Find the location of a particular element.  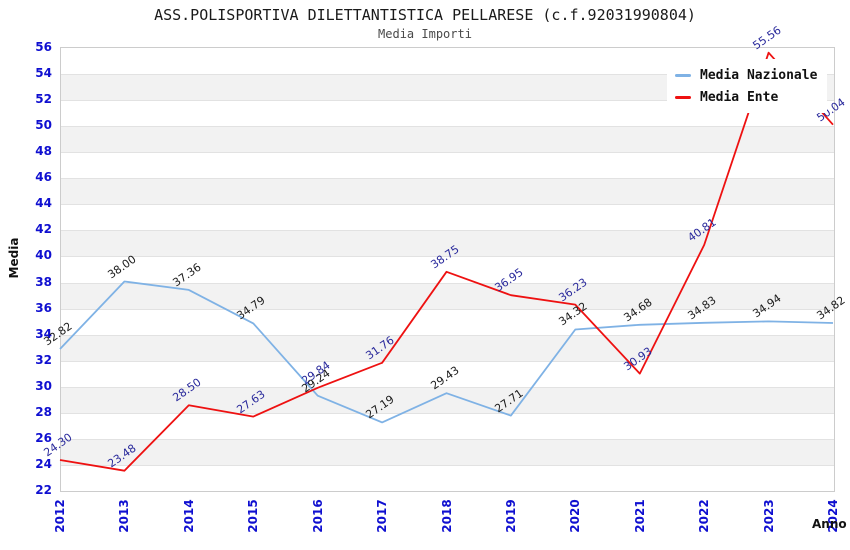

x-tick-label: 2022 is located at coordinates (704, 516).